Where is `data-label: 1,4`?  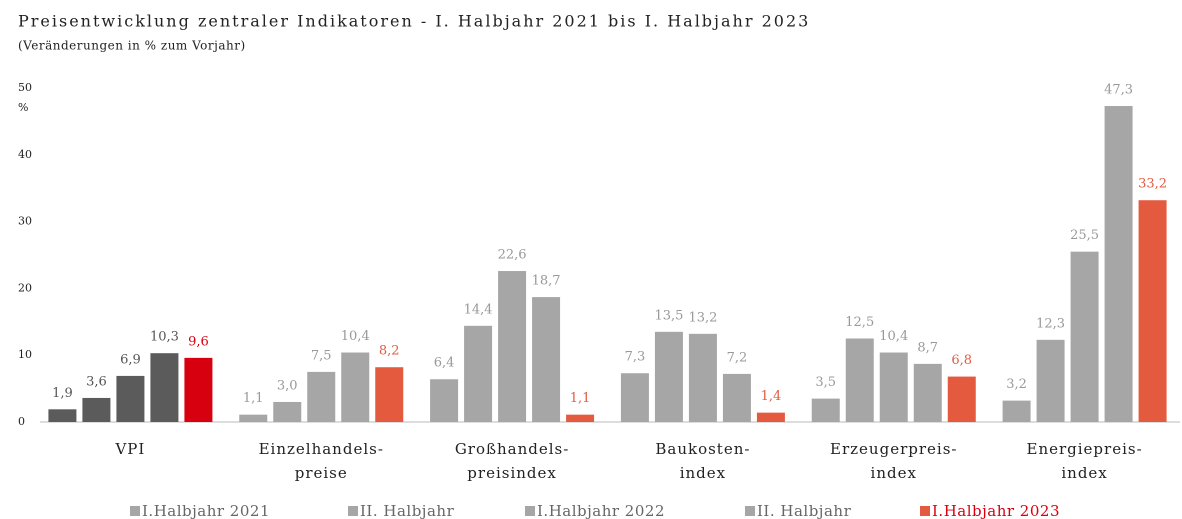 data-label: 1,4 is located at coordinates (771, 396).